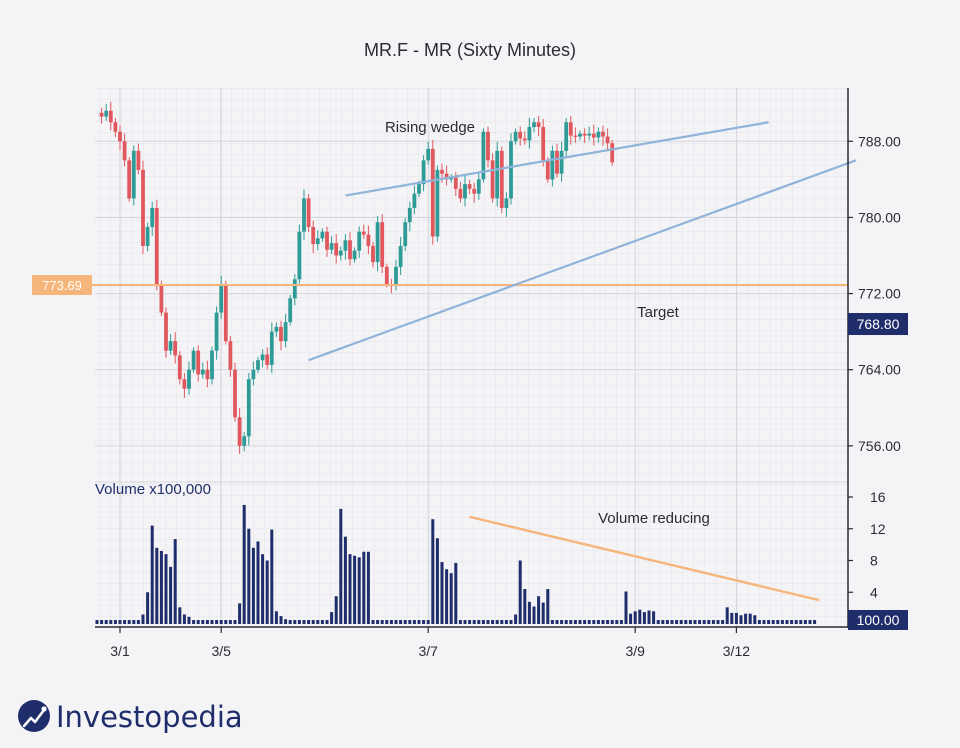 Image resolution: width=960 pixels, height=748 pixels. I want to click on target-price-label: 773.69, so click(62, 285).